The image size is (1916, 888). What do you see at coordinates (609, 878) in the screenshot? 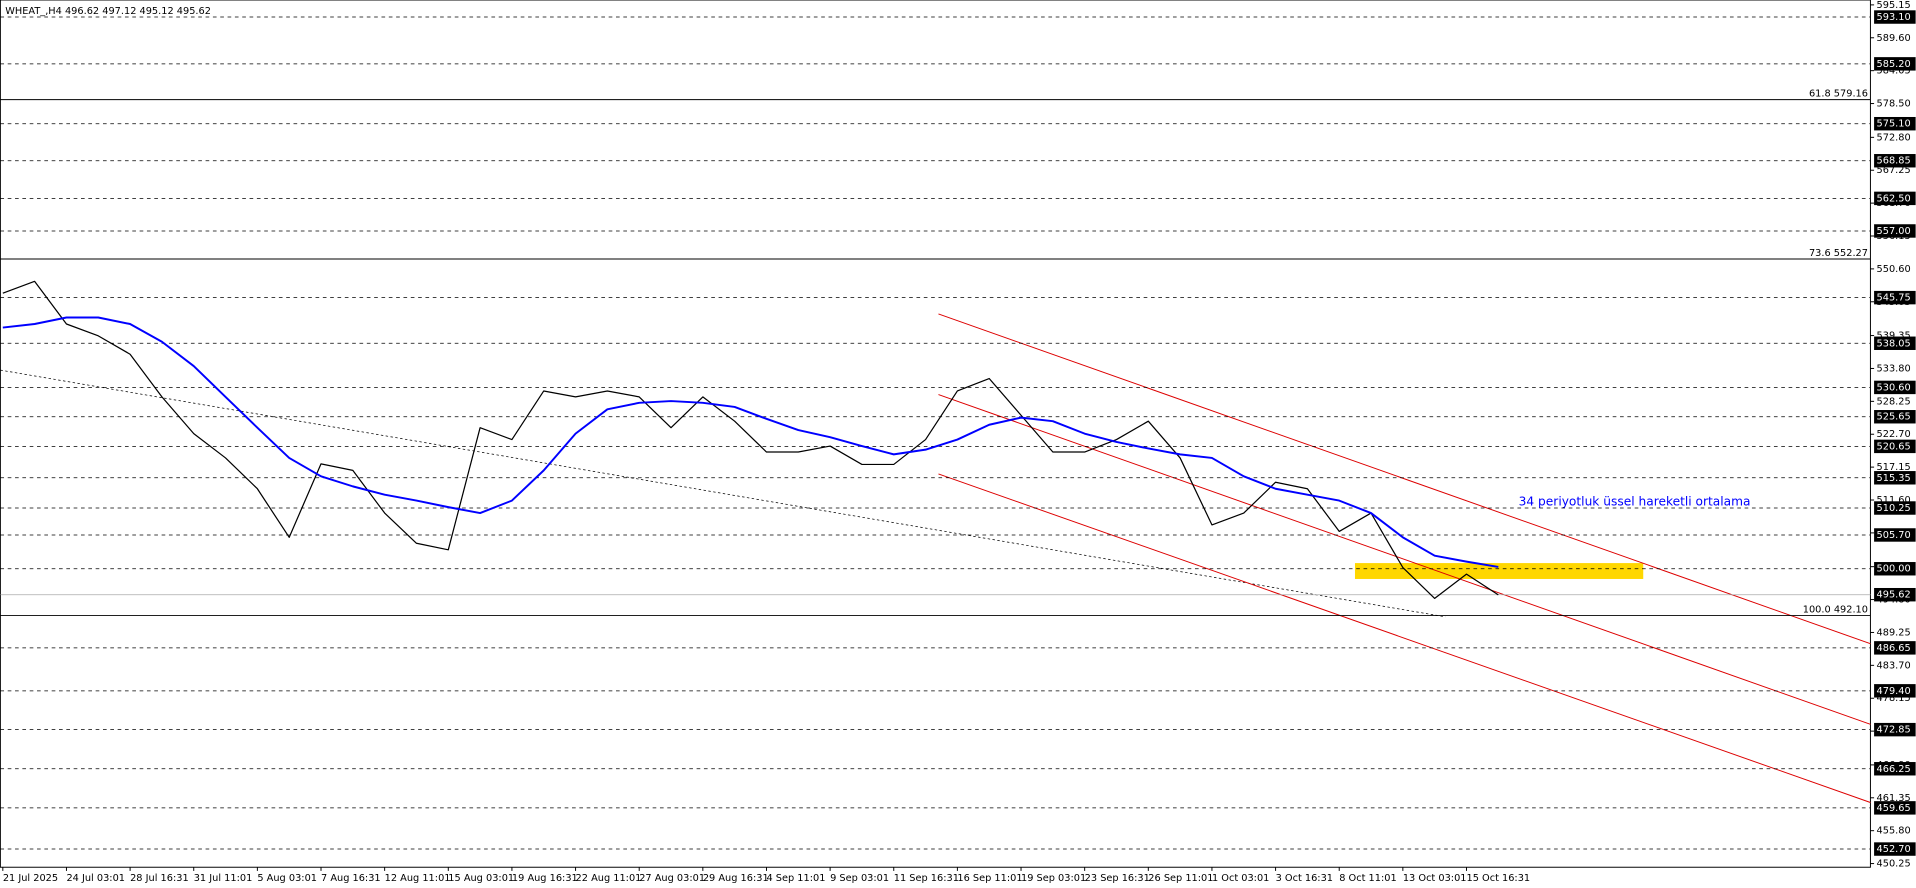
I see `x-tick-label: 22 Aug 11:01` at bounding box center [609, 878].